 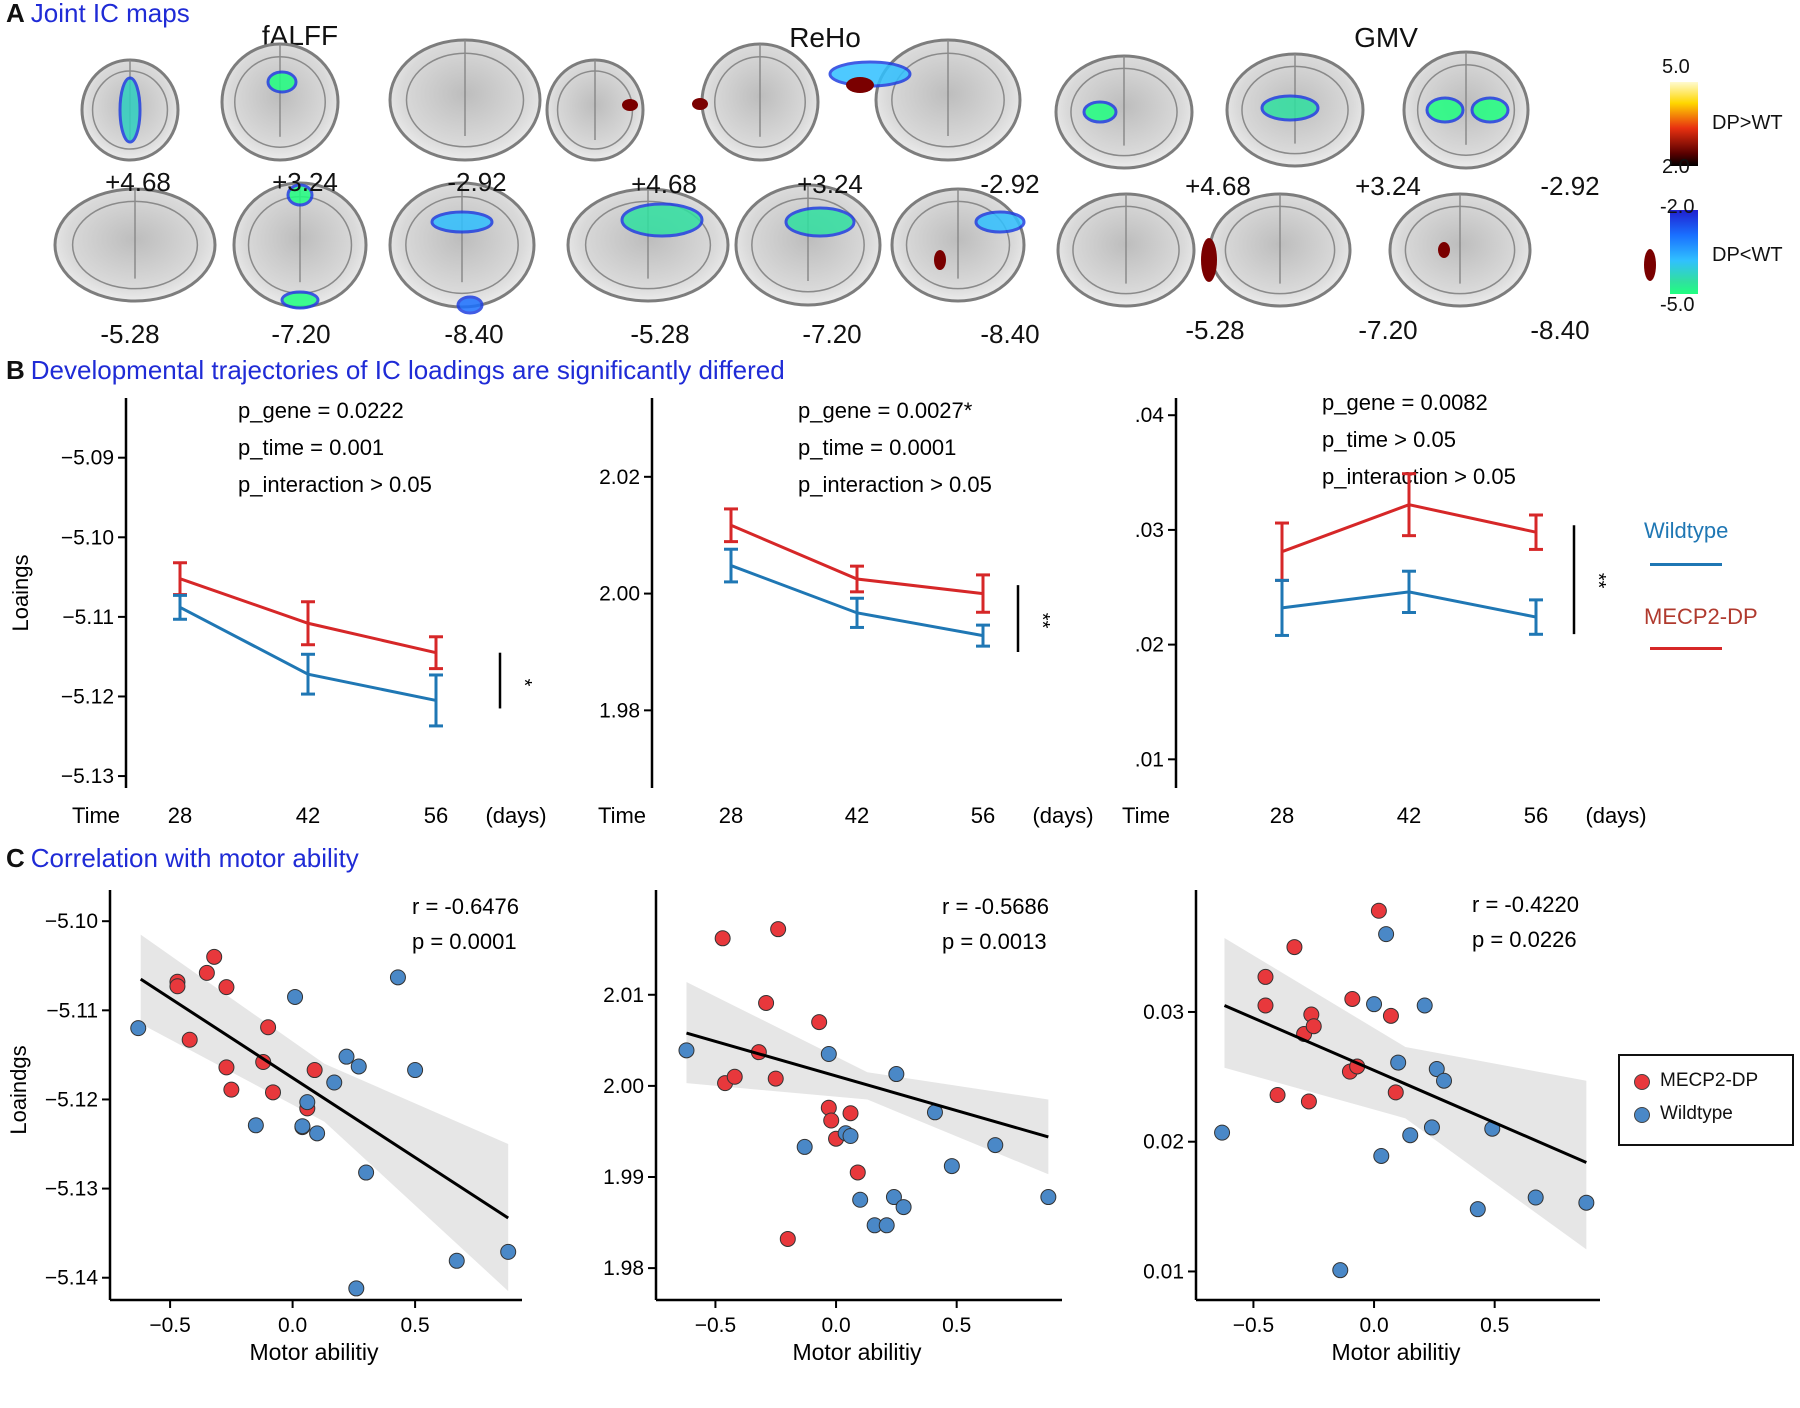 I want to click on coord-reho-top-3: -2.92, so click(x=1010, y=184).